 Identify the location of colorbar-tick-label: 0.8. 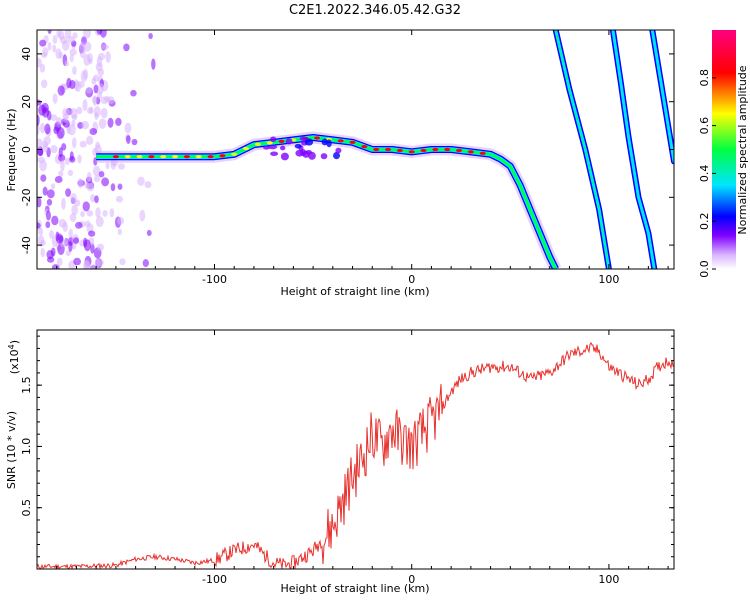
(704, 78).